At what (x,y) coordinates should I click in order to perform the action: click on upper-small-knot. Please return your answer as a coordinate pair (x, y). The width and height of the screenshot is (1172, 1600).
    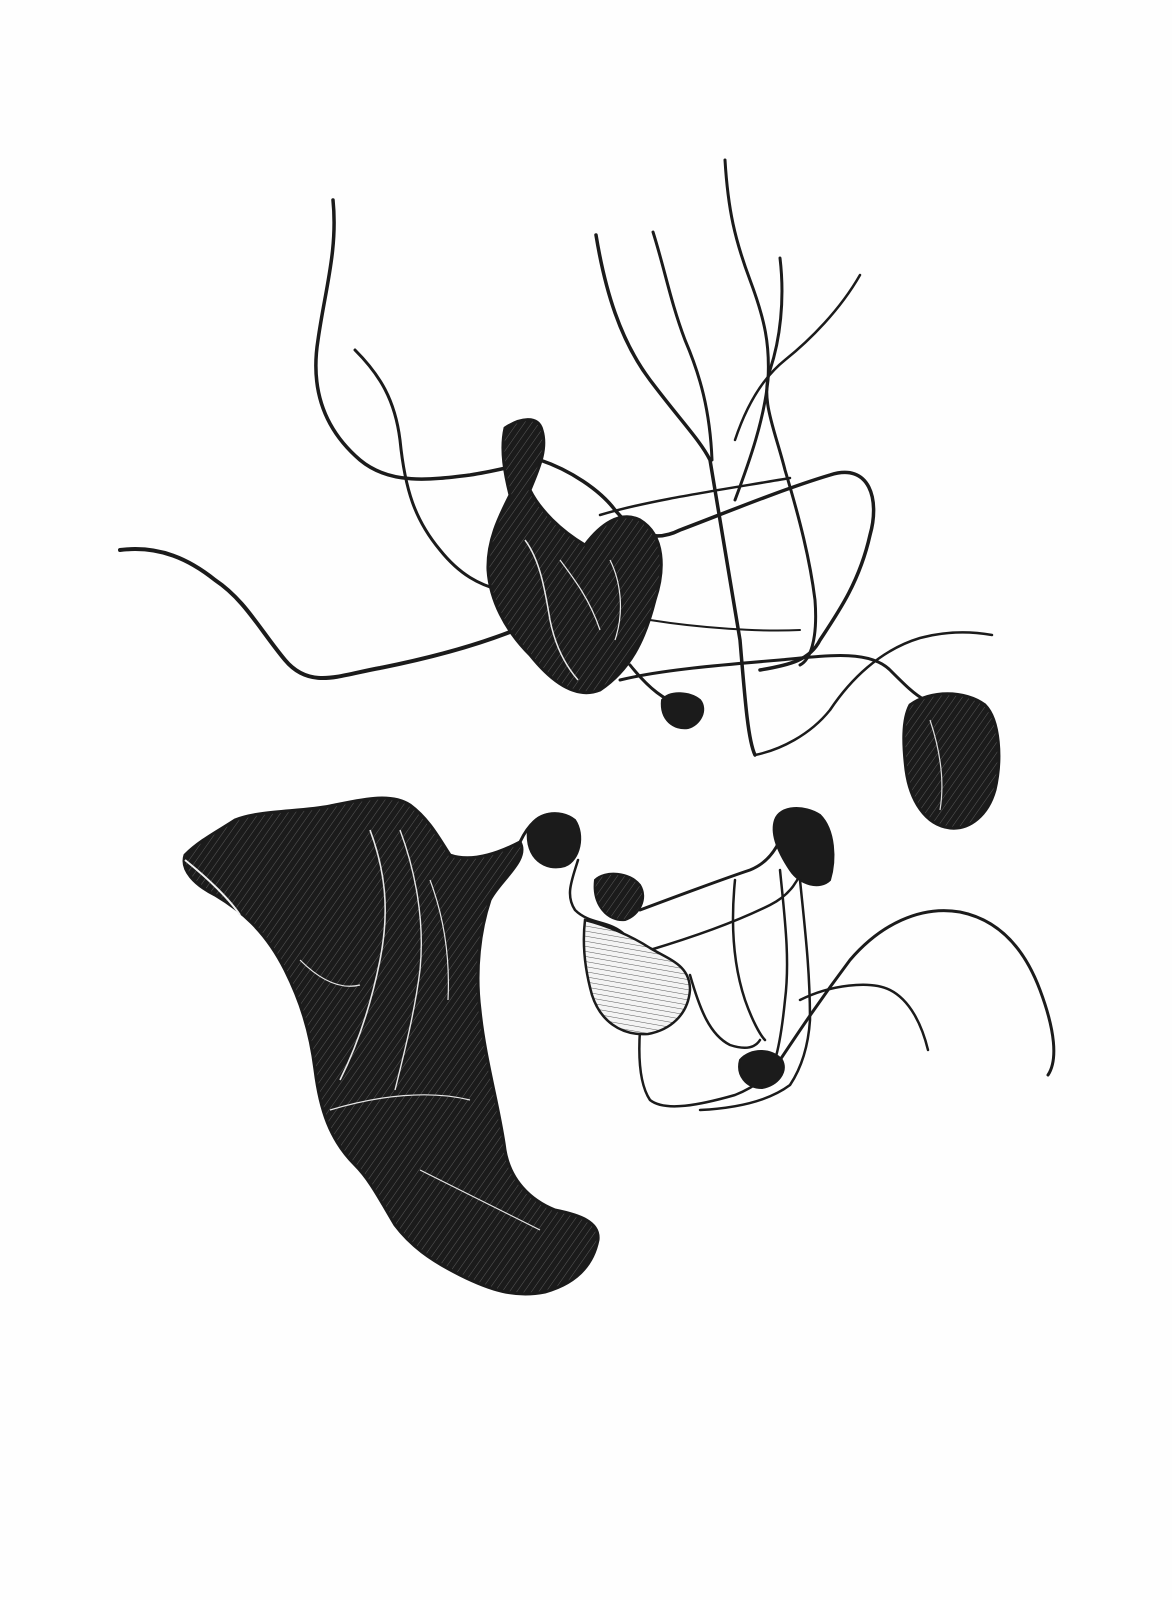
    Looking at the image, I should click on (682, 711).